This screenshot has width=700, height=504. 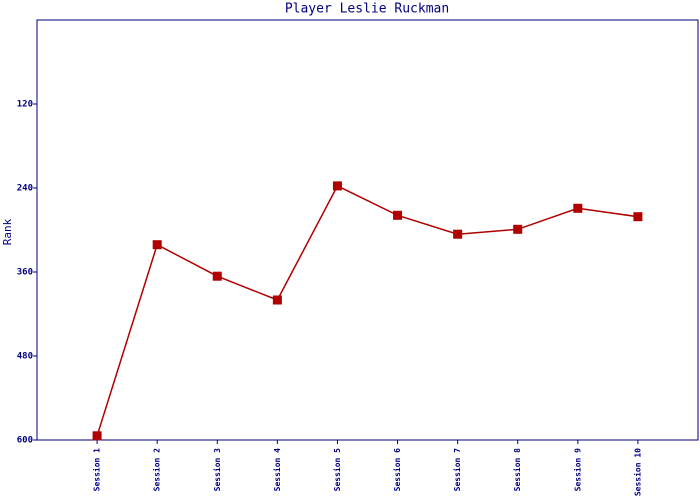 I want to click on y-tick-label: 120, so click(x=25, y=105).